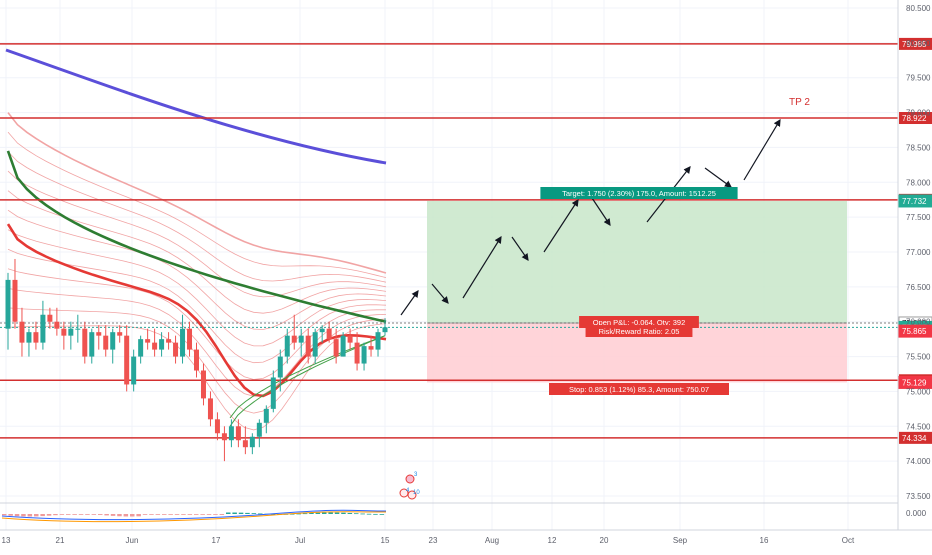 The height and width of the screenshot is (555, 932). What do you see at coordinates (385, 540) in the screenshot?
I see `x-tick-label: 15` at bounding box center [385, 540].